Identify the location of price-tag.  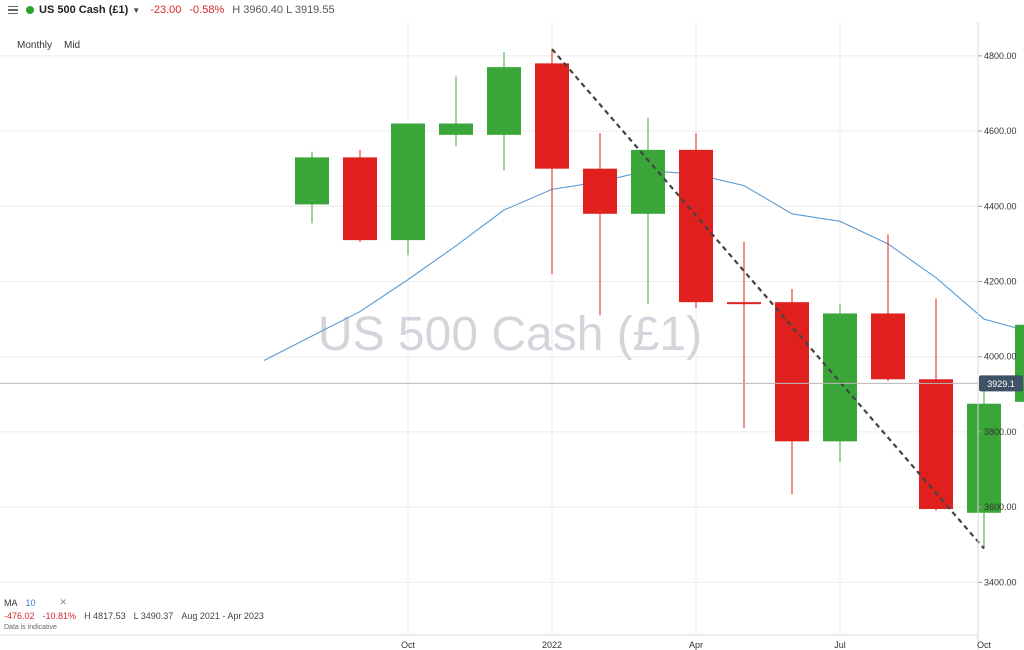
(1001, 383).